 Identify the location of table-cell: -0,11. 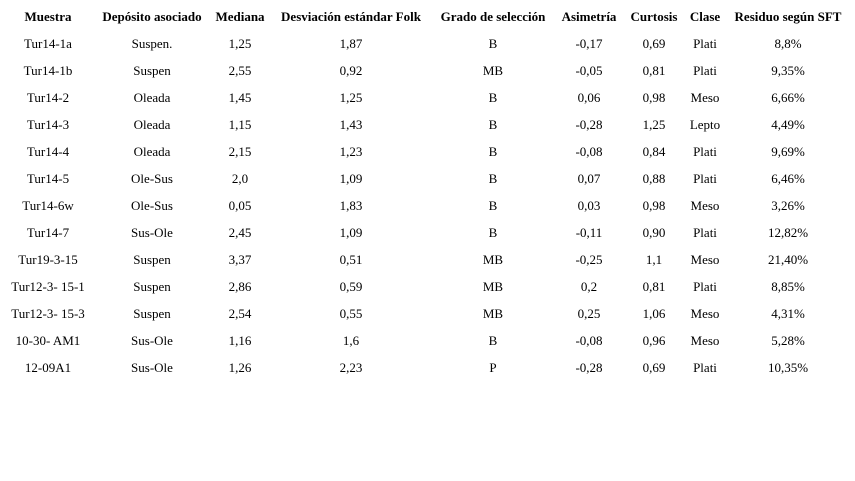
(589, 232).